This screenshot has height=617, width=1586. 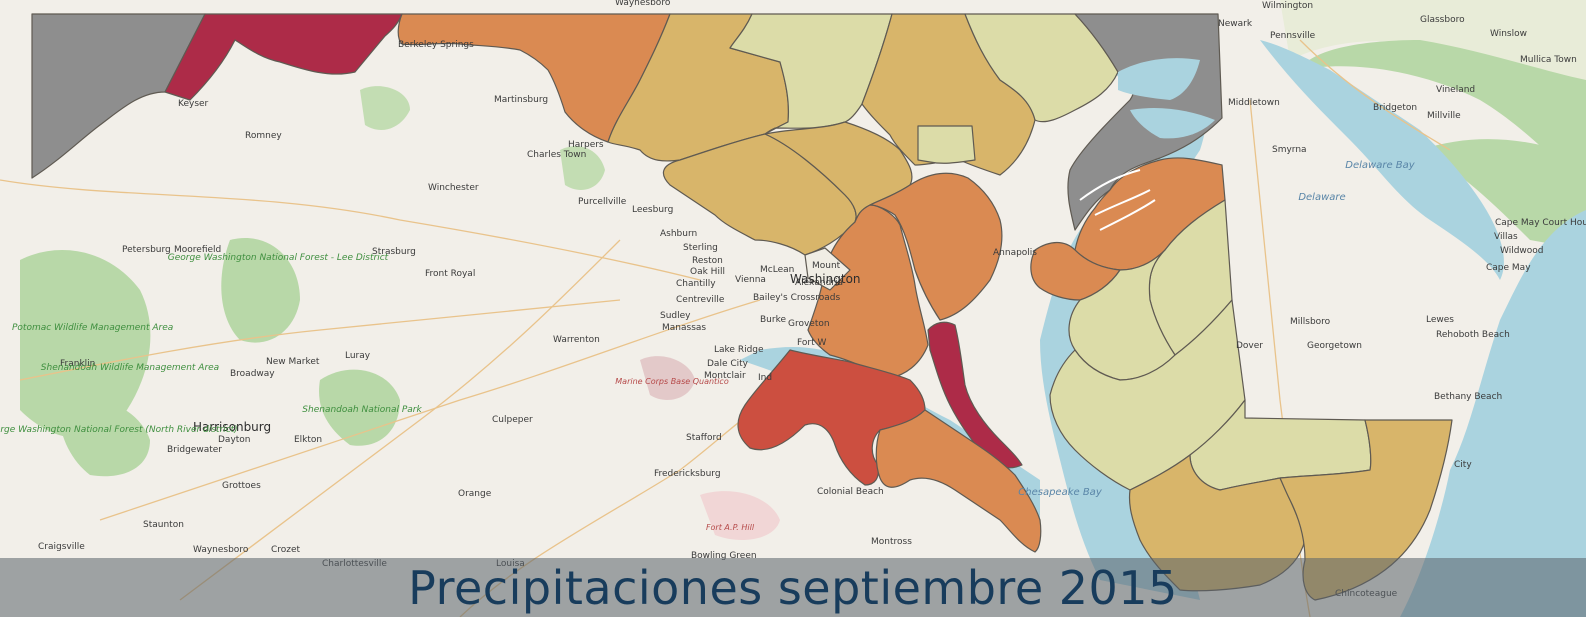 What do you see at coordinates (819, 283) in the screenshot?
I see `place-label: Alexandria` at bounding box center [819, 283].